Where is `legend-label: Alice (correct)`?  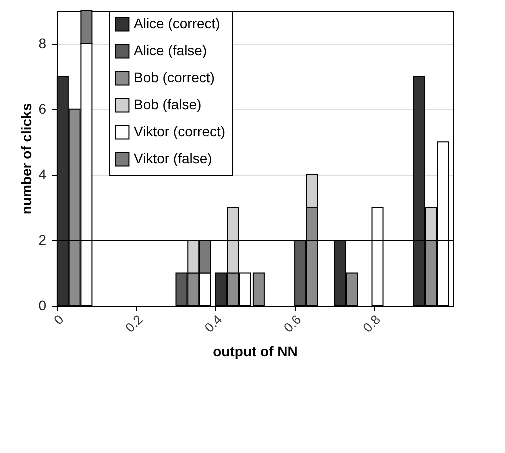
legend-label: Alice (correct) is located at coordinates (177, 24).